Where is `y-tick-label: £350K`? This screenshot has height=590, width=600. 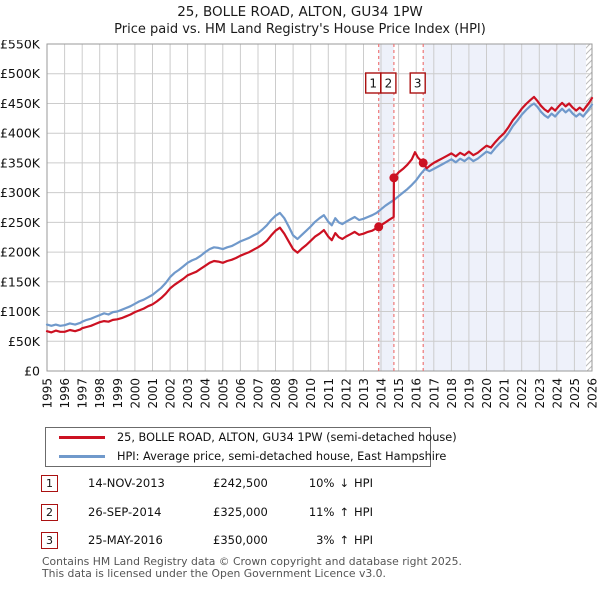
y-tick-label: £350K is located at coordinates (20, 162).